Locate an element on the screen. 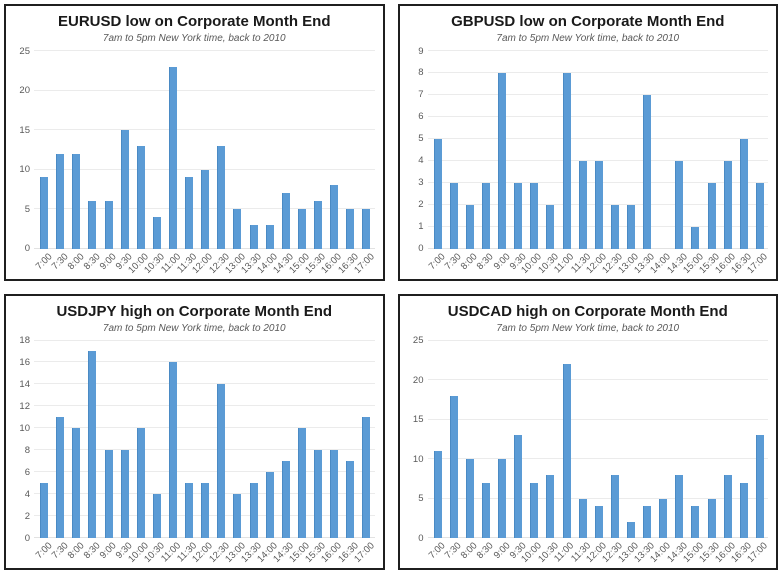  y-tick-label: 20 is located at coordinates (24, 90).